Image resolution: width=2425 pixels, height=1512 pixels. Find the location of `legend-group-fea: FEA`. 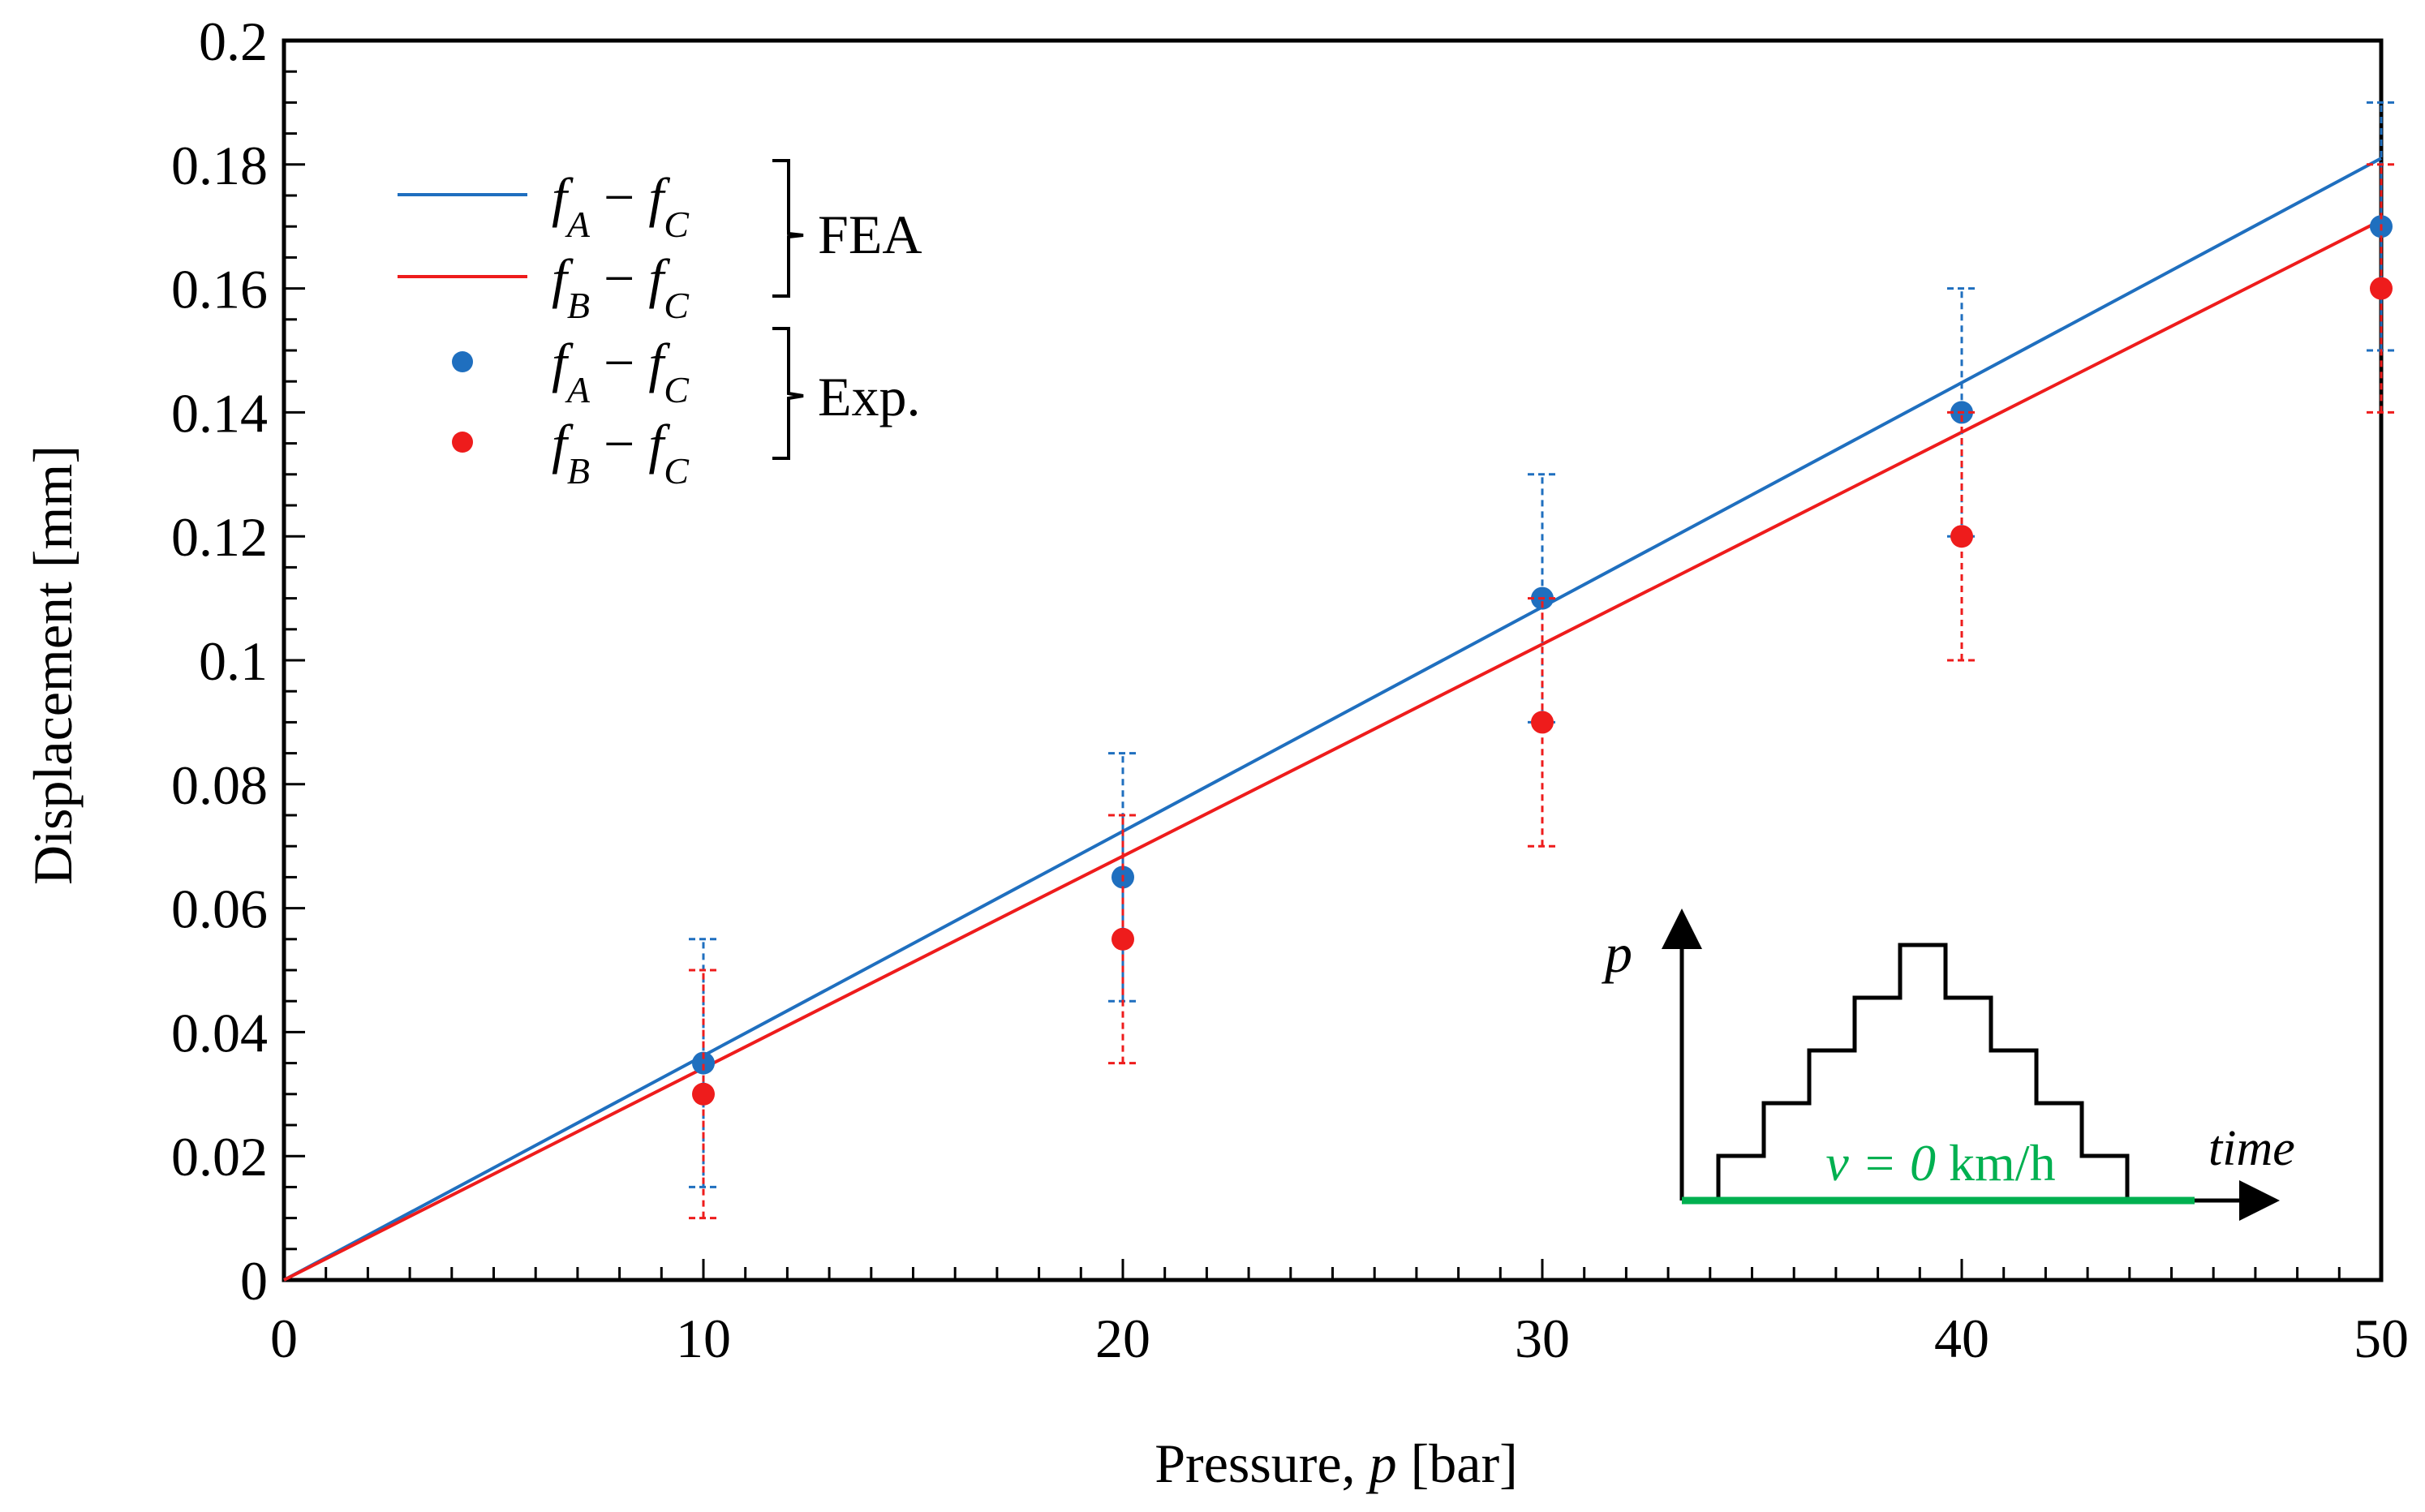

legend-group-fea: FEA is located at coordinates (870, 234).